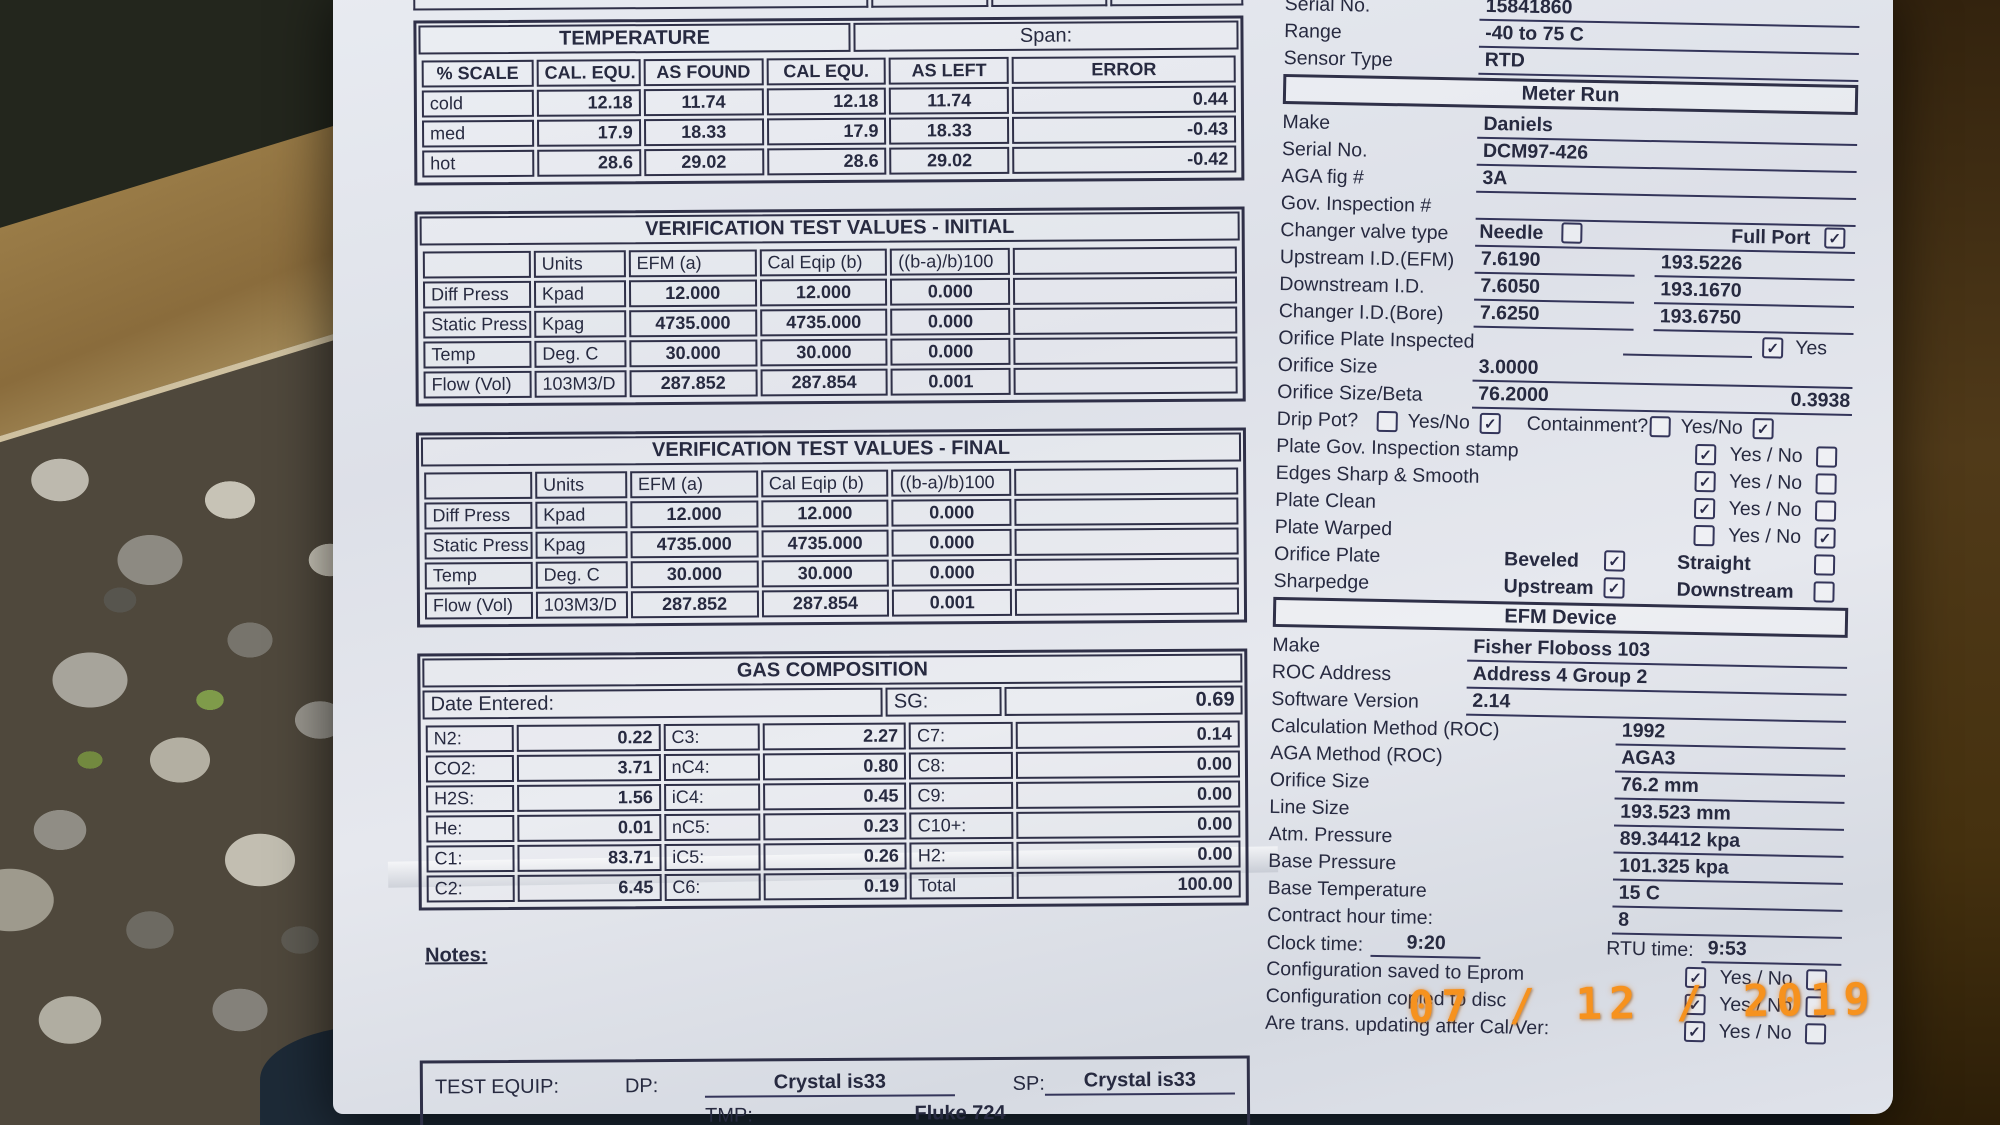  I want to click on table-cell: 29.02, so click(949, 160).